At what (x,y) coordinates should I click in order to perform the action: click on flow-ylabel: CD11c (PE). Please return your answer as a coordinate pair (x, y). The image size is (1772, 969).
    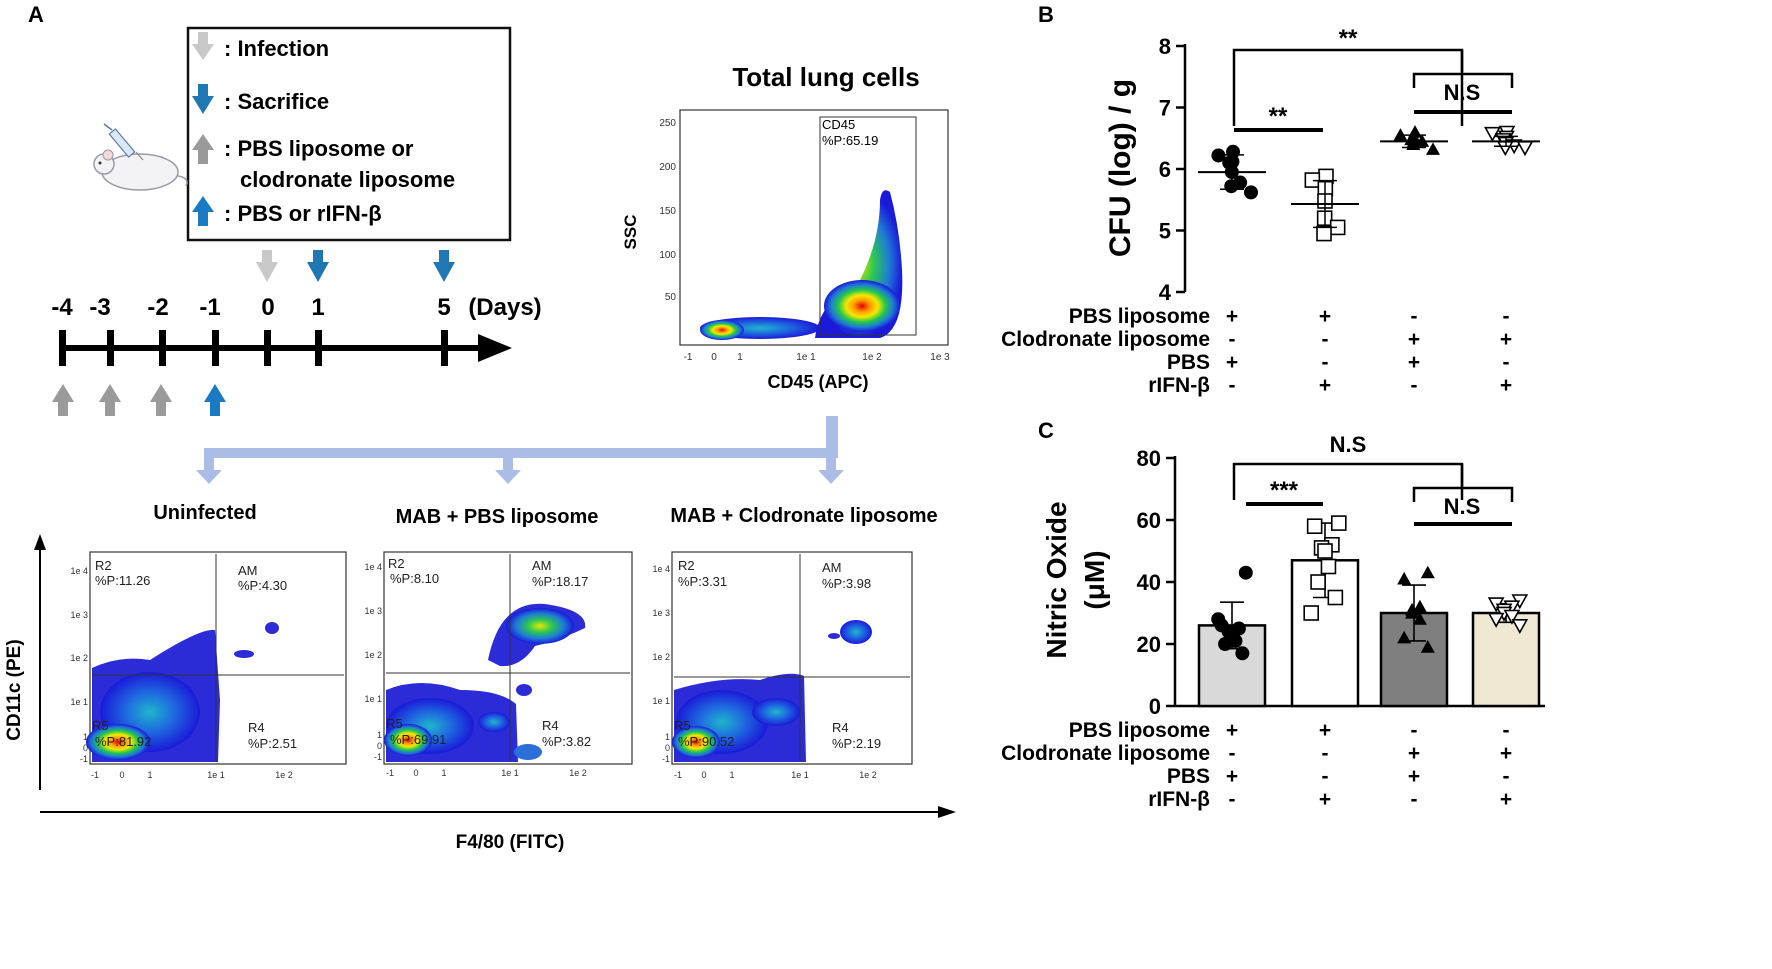
    Looking at the image, I should click on (14, 689).